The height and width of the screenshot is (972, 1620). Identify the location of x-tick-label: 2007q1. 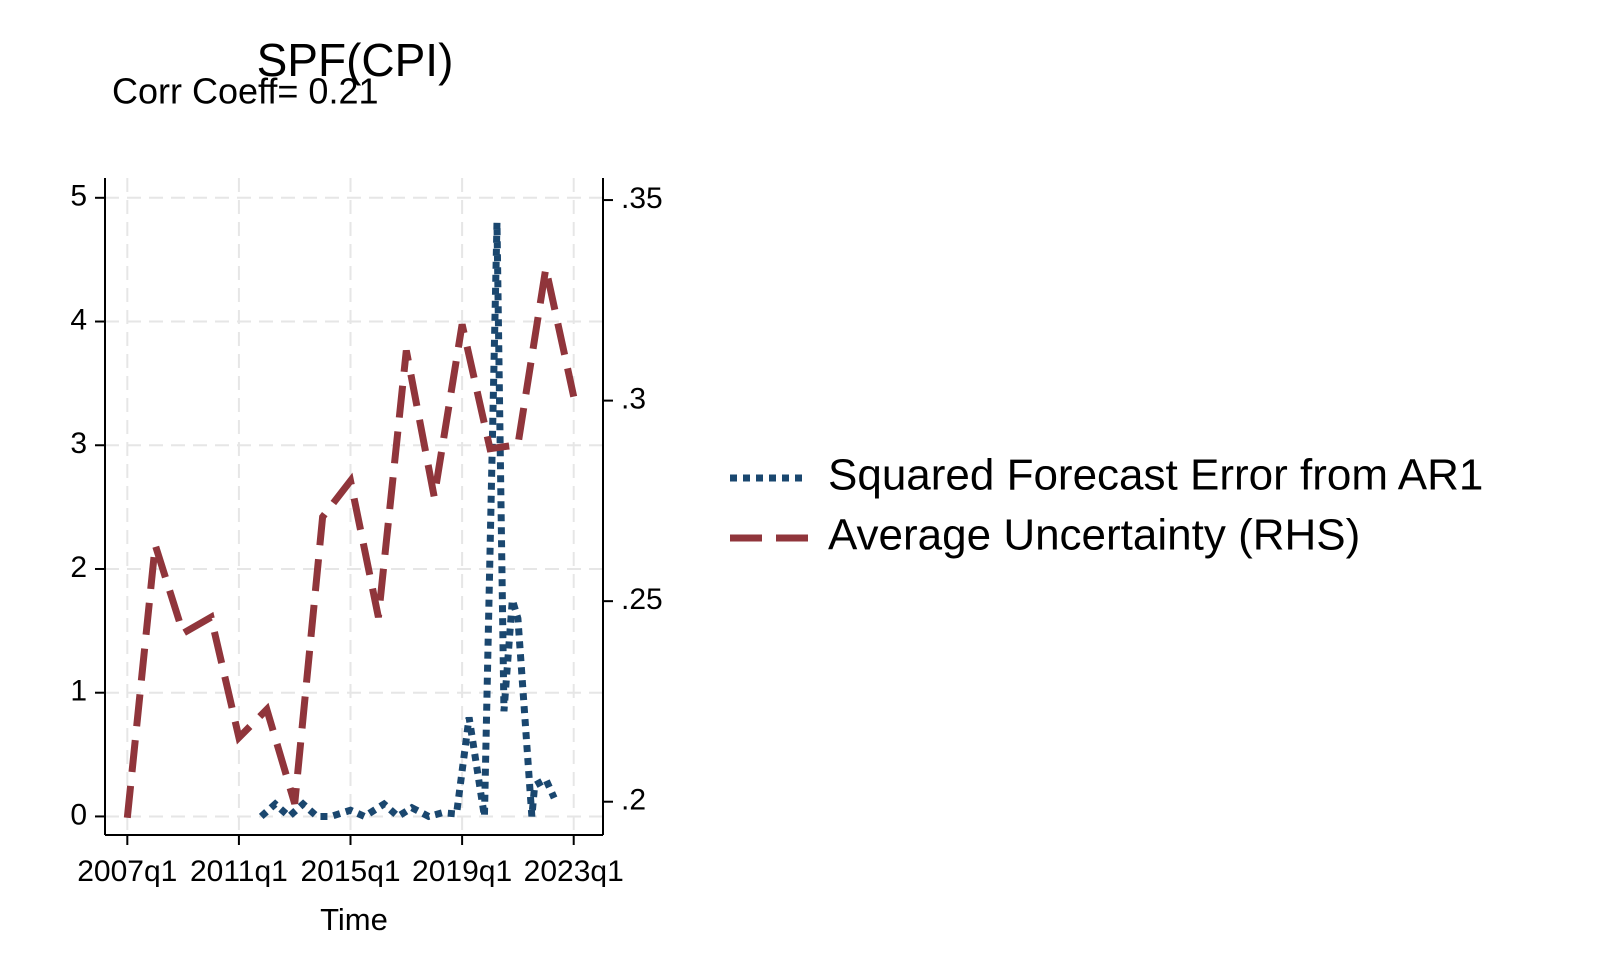
(127, 871).